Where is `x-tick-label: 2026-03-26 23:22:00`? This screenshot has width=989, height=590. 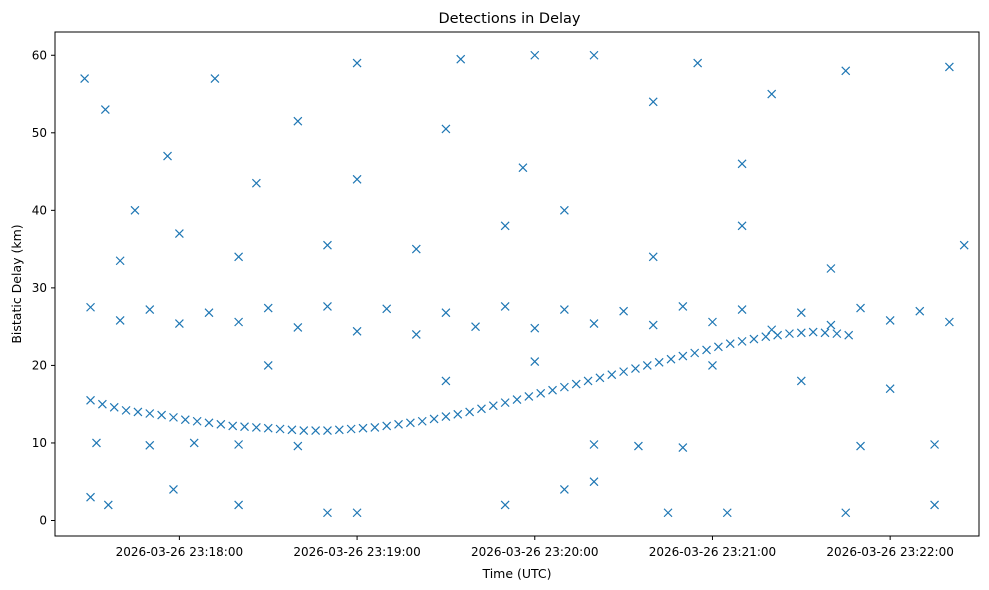
x-tick-label: 2026-03-26 23:22:00 is located at coordinates (889, 552).